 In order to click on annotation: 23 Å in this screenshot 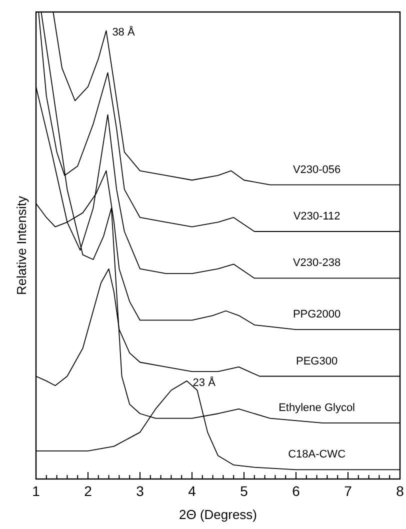, I will do `click(204, 382)`.